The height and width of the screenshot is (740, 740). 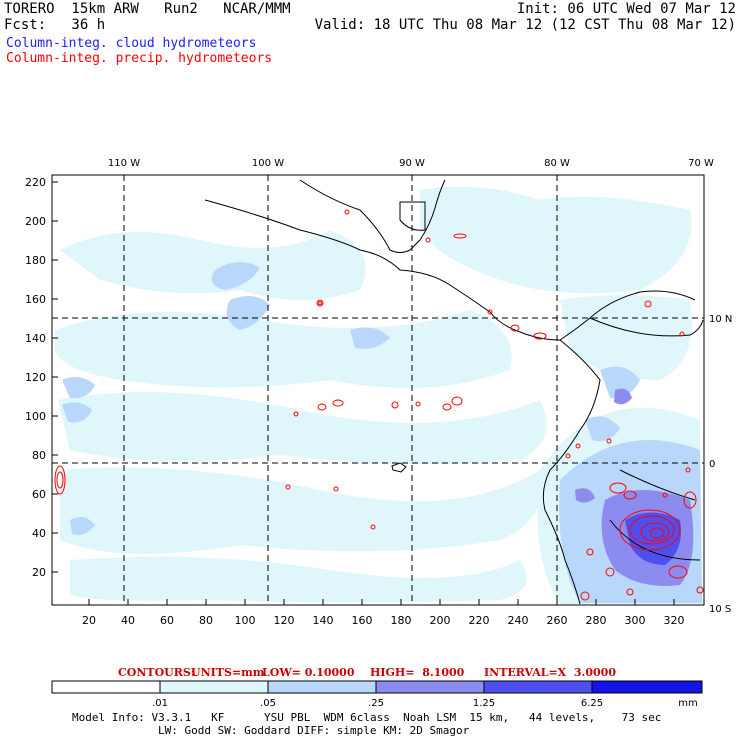 I want to click on x-tick-label: 240, so click(x=518, y=620).